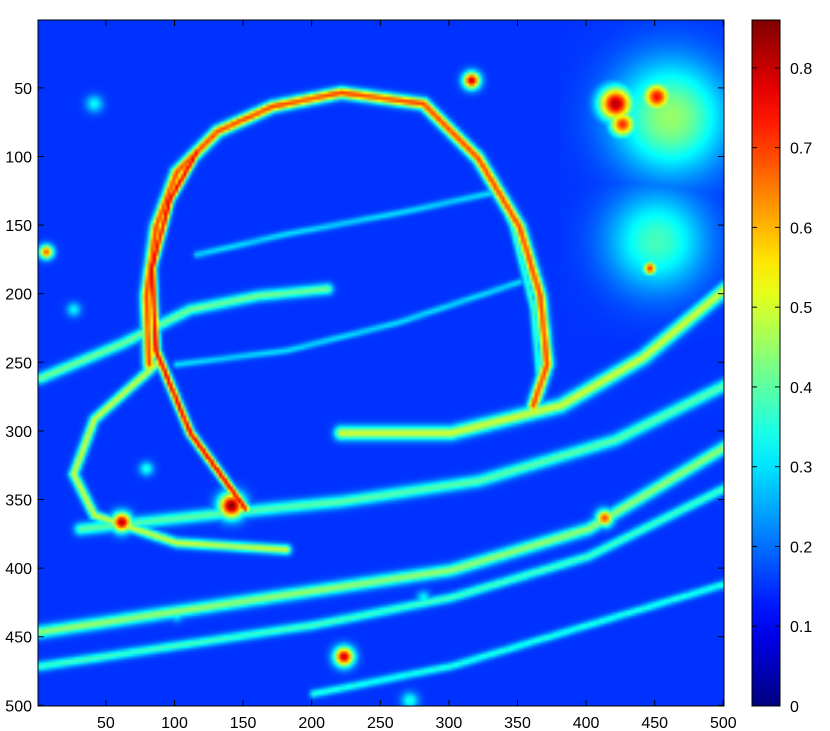  I want to click on y-tick-label: 300, so click(18, 432).